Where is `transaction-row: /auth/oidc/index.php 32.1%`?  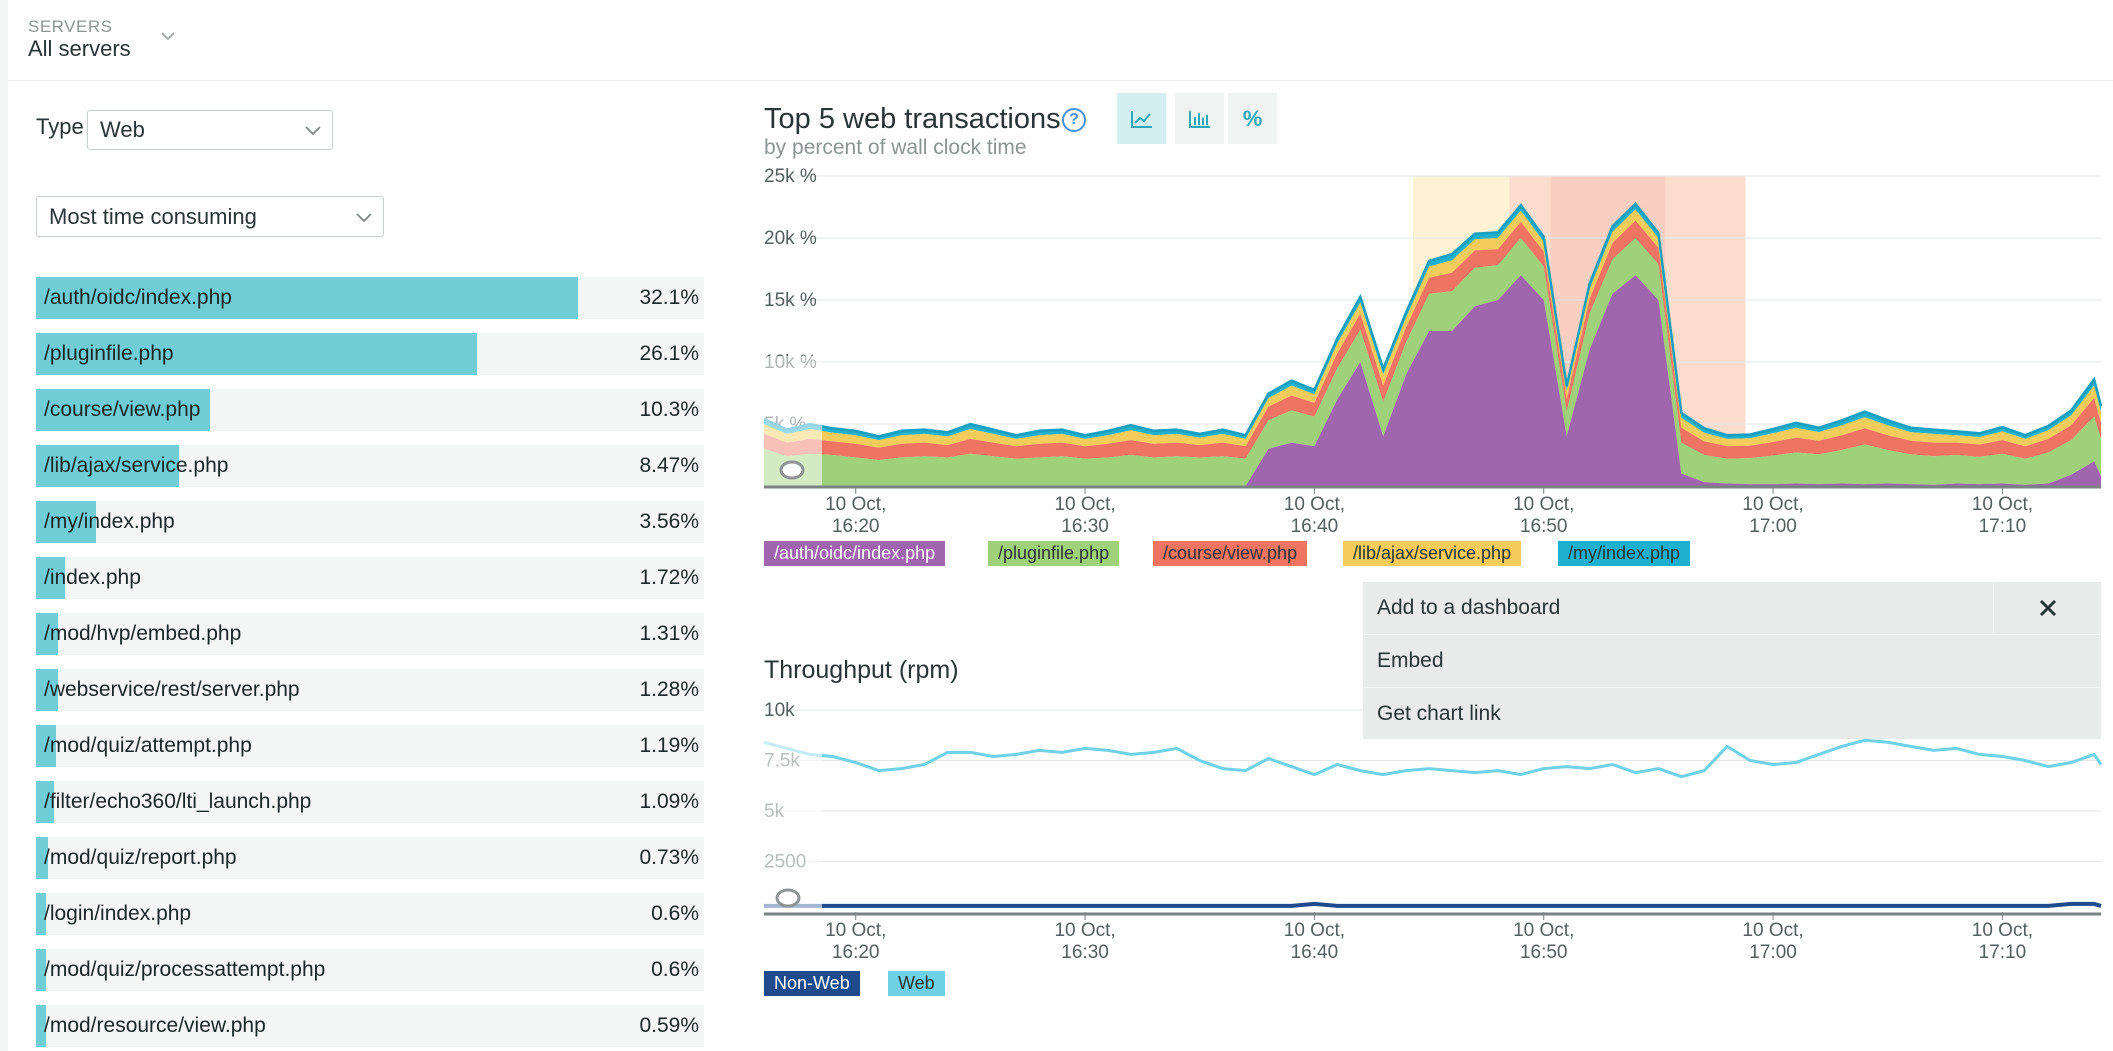 transaction-row: /auth/oidc/index.php 32.1% is located at coordinates (370, 298).